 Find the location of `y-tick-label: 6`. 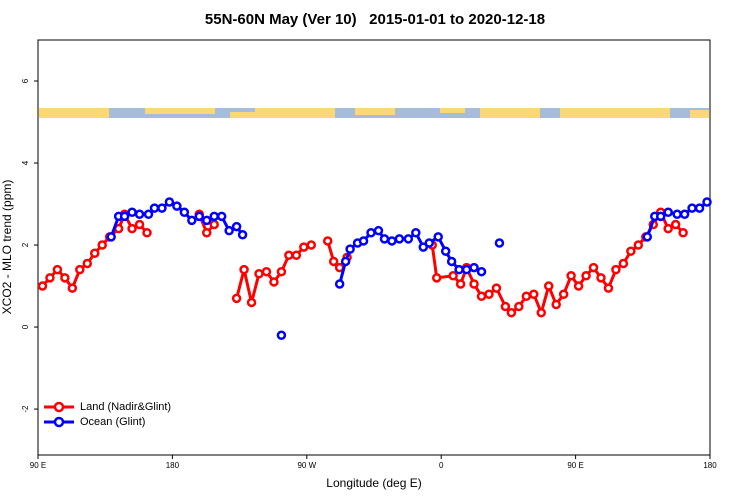

y-tick-label: 6 is located at coordinates (25, 80).